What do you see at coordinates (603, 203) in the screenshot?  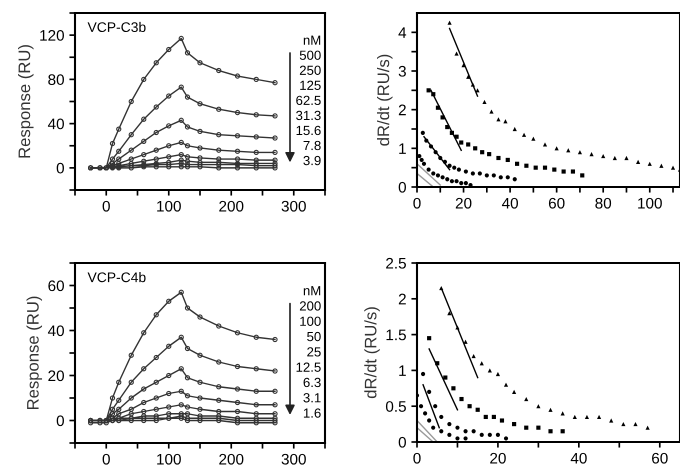 I see `x-tick-label: 80` at bounding box center [603, 203].